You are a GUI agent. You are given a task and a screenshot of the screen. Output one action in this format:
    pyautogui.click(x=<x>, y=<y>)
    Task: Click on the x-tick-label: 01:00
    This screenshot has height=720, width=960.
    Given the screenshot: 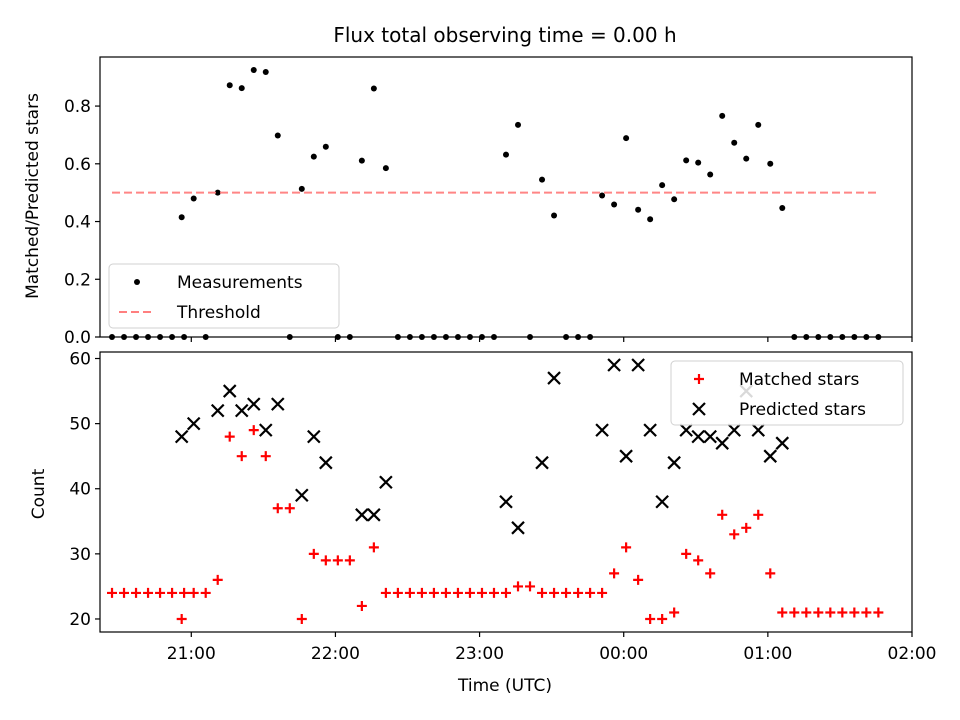 What is the action you would take?
    pyautogui.click(x=767, y=654)
    